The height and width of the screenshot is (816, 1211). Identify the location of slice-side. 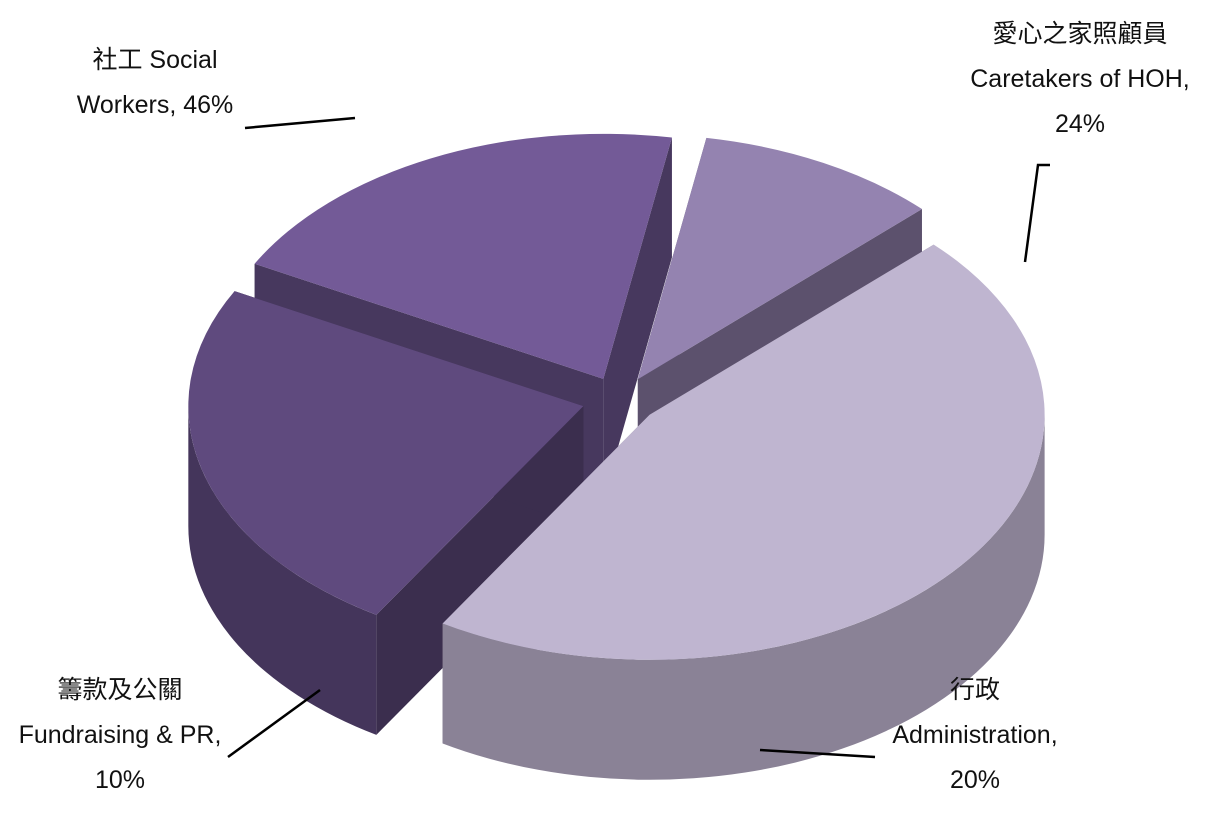
(282, 570).